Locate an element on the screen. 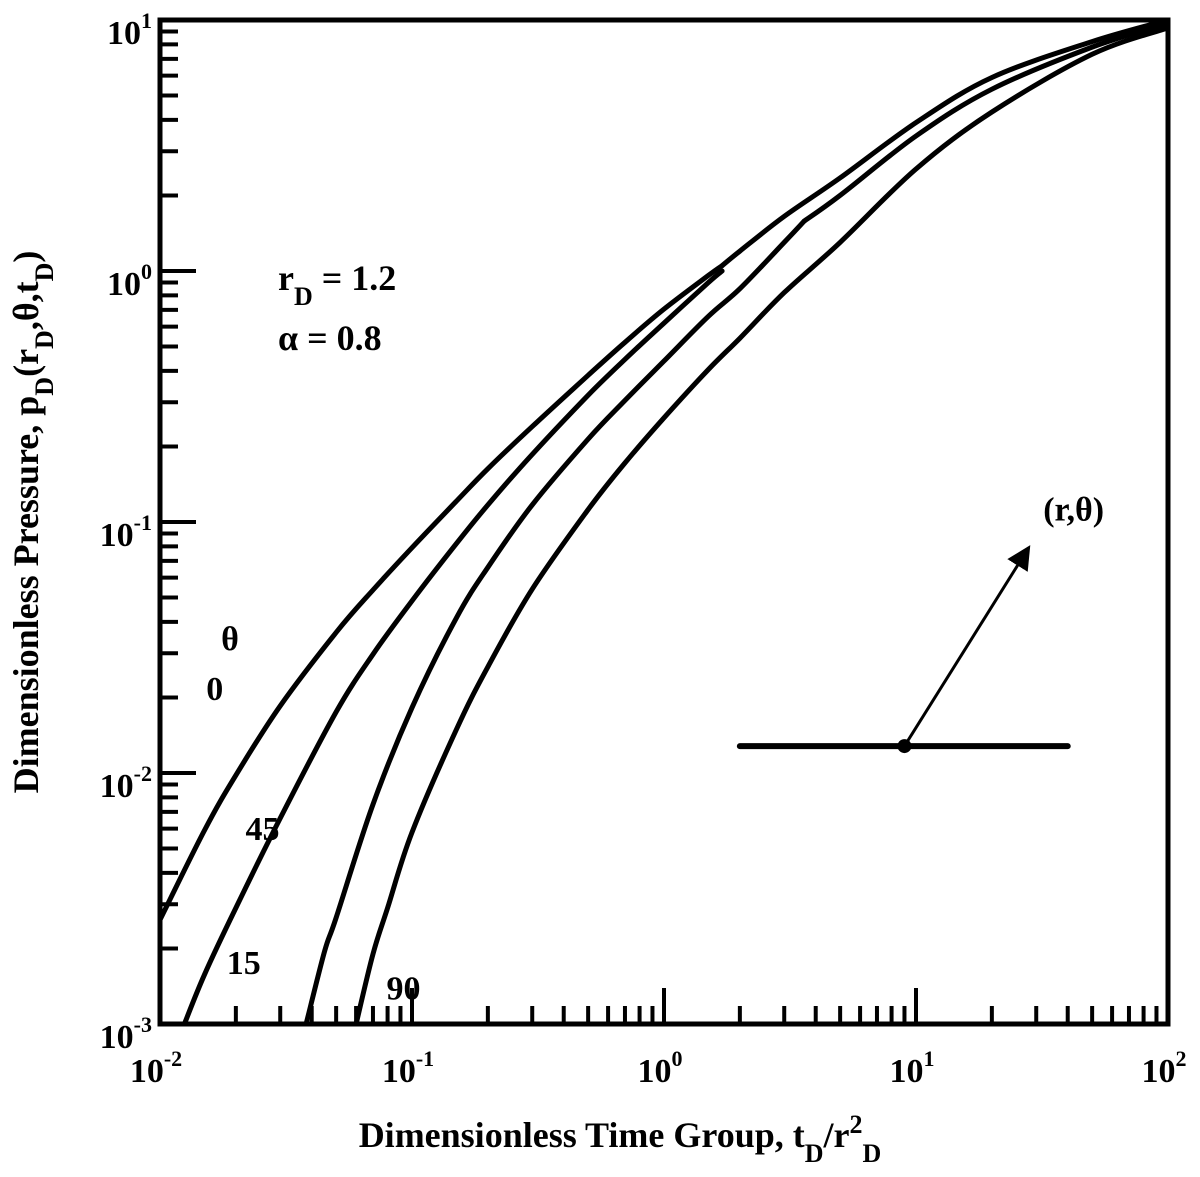  x-axis-title: Dimensionless Time Group, tD/r2D is located at coordinates (620, 1139).